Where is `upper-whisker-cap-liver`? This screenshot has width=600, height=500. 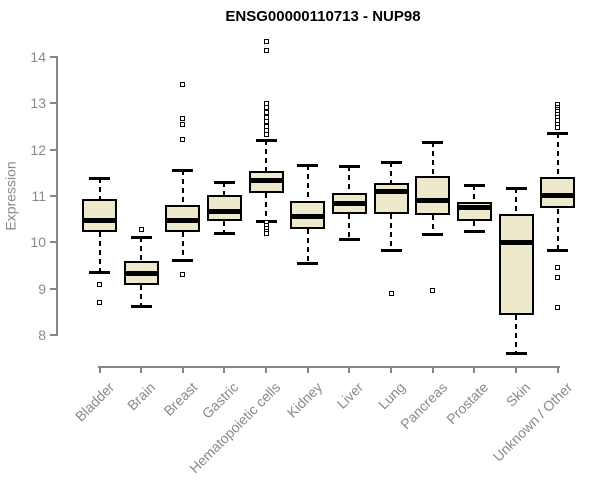 upper-whisker-cap-liver is located at coordinates (349, 166).